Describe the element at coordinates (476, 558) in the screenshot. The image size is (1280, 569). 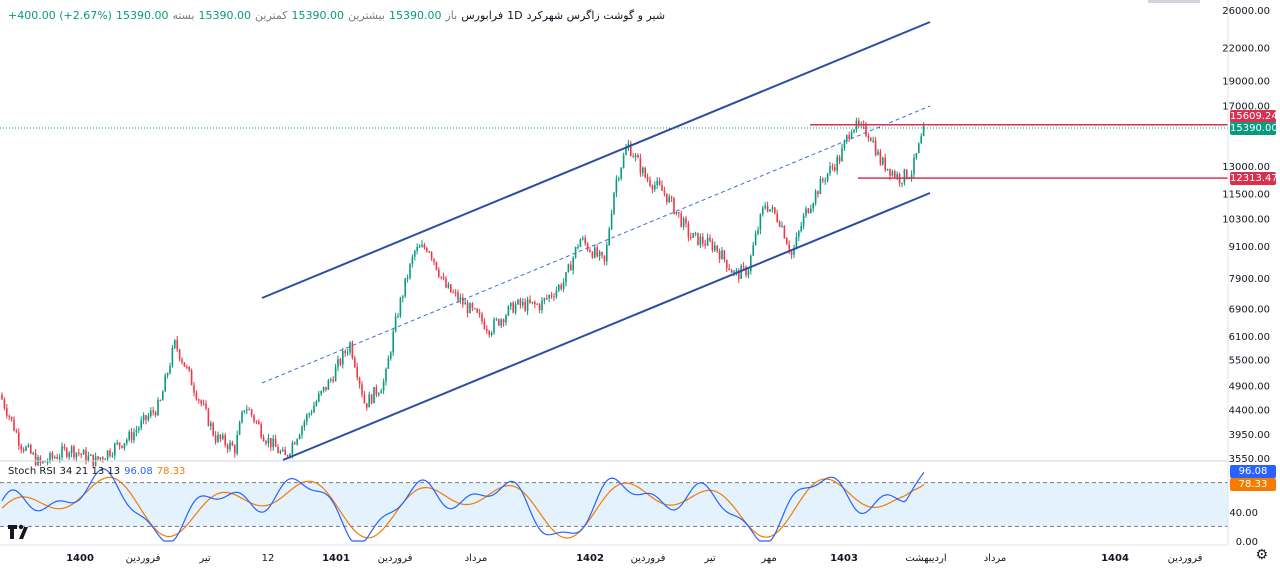
I see `time-axis-label: مرداد` at that location.